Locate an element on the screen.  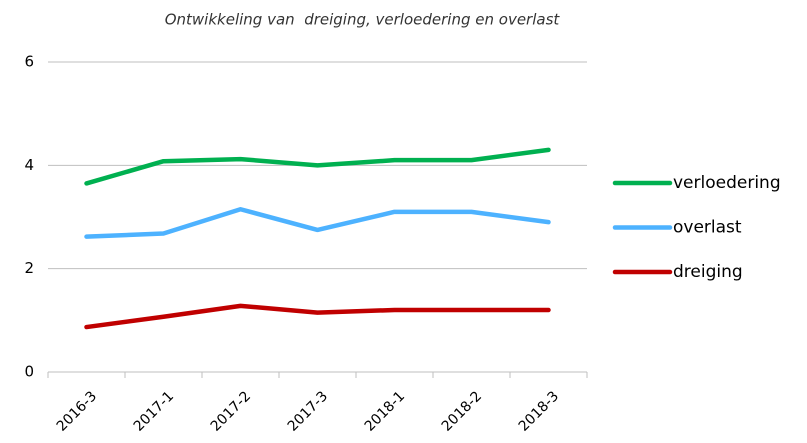
x-tick-label: 2018-3 is located at coordinates (539, 411).